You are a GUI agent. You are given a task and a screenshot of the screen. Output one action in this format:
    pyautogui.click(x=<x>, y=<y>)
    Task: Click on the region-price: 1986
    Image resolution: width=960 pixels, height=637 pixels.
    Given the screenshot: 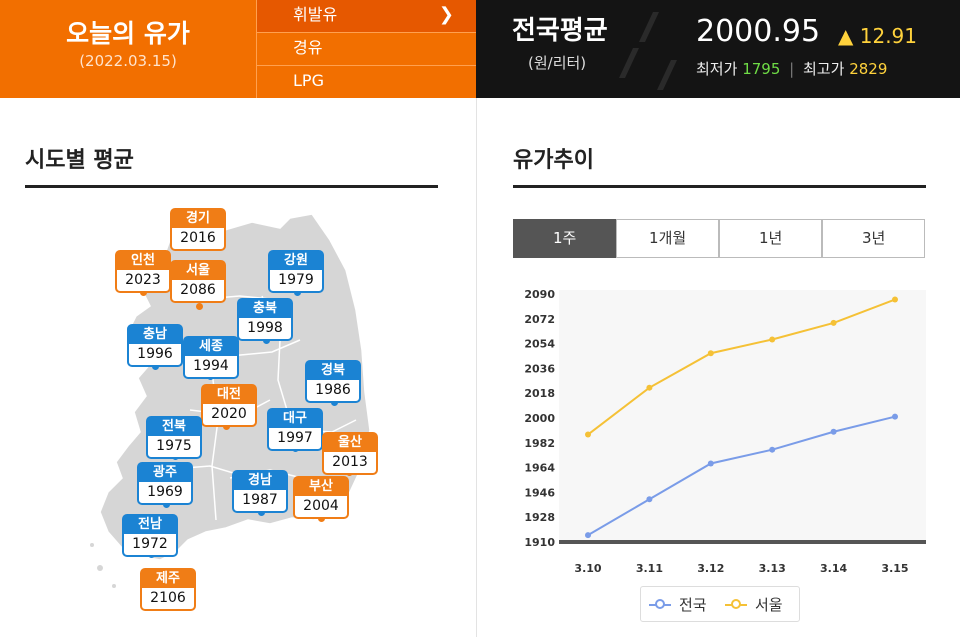 What is the action you would take?
    pyautogui.click(x=333, y=390)
    